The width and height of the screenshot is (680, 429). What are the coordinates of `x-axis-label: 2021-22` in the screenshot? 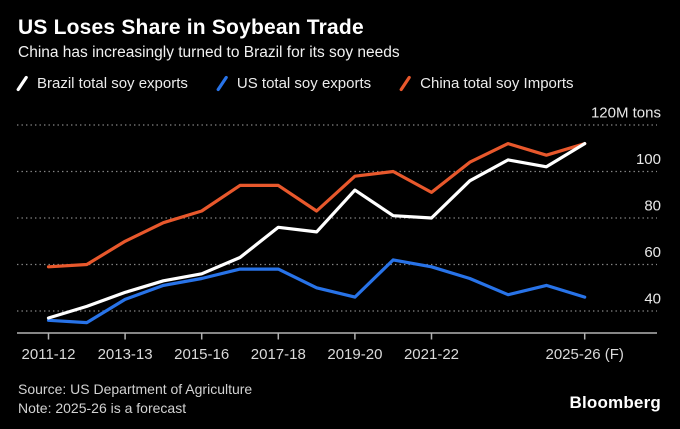 It's located at (431, 354).